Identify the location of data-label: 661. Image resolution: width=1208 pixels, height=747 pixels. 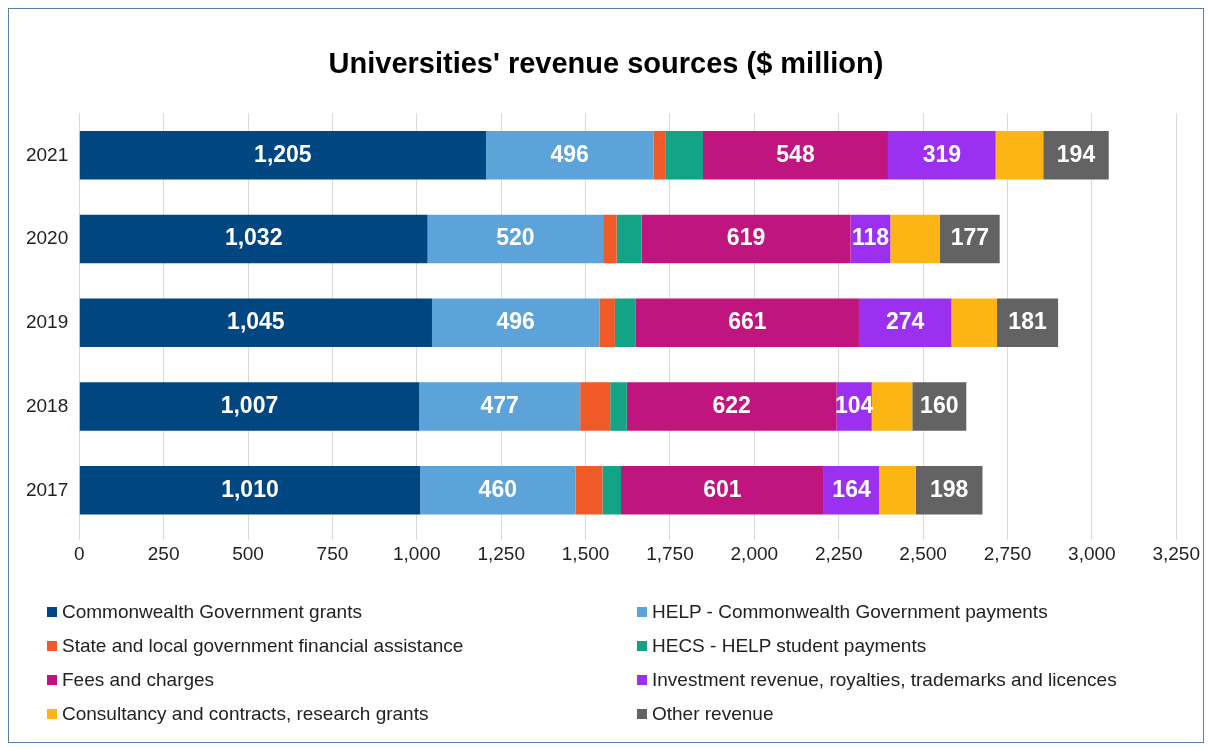
(747, 321).